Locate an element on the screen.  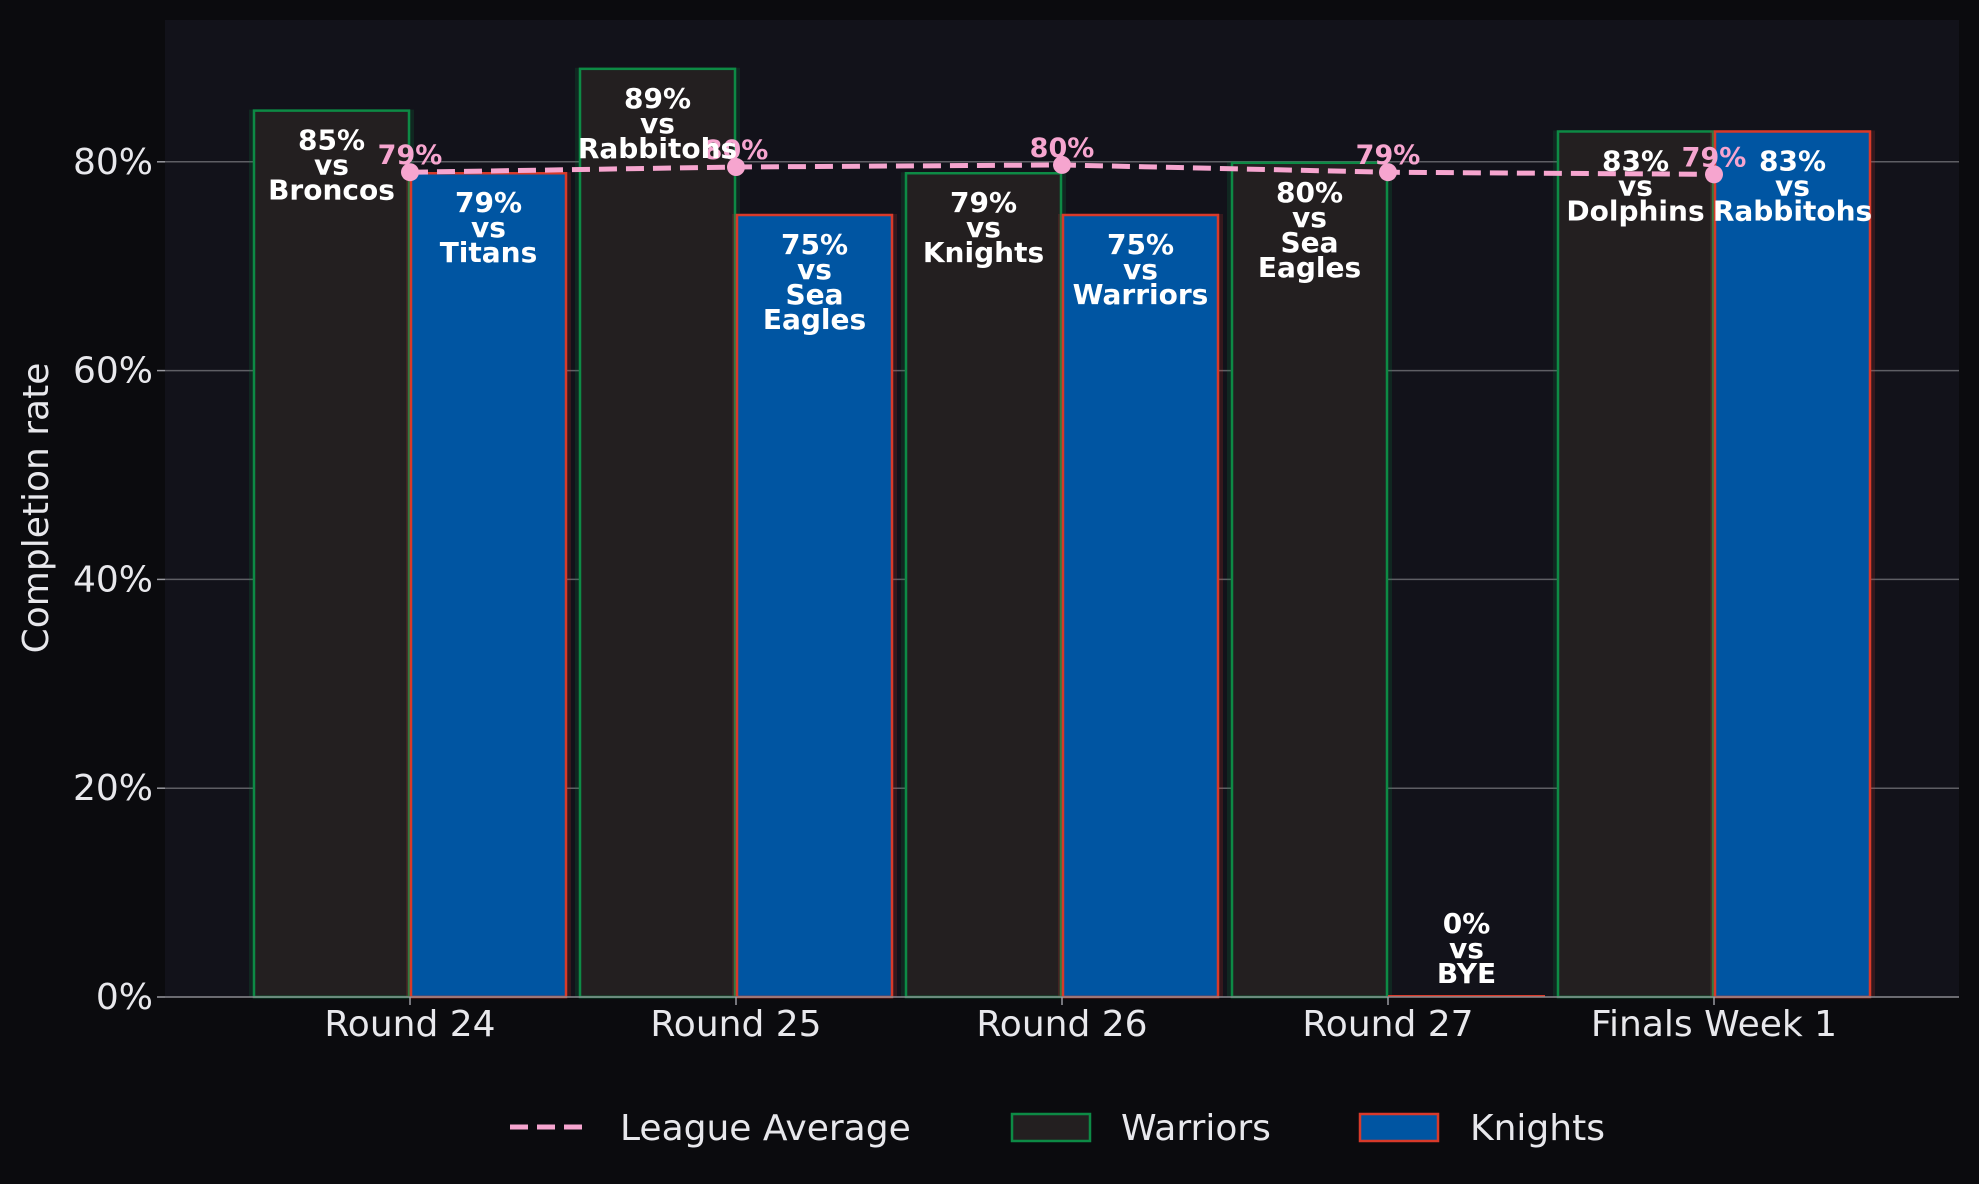
bar-label-warriors: 79% is located at coordinates (983, 202).